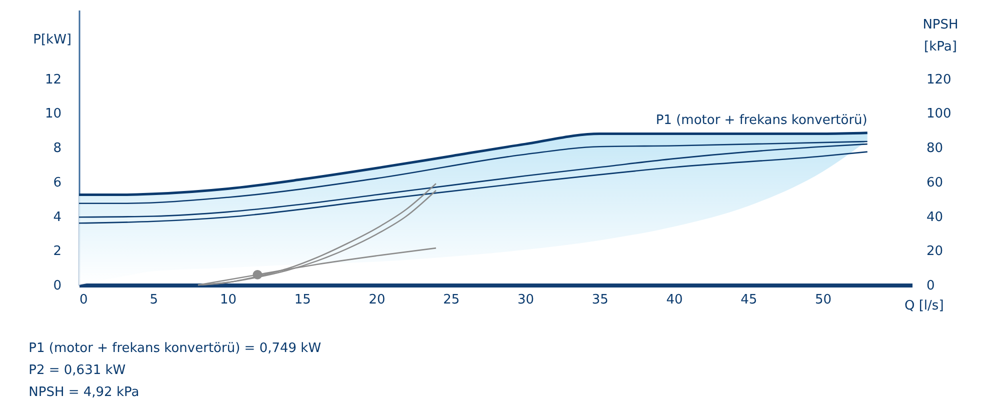  Describe the element at coordinates (924, 306) in the screenshot. I see `x-axis-title: Q [l/s]` at that location.